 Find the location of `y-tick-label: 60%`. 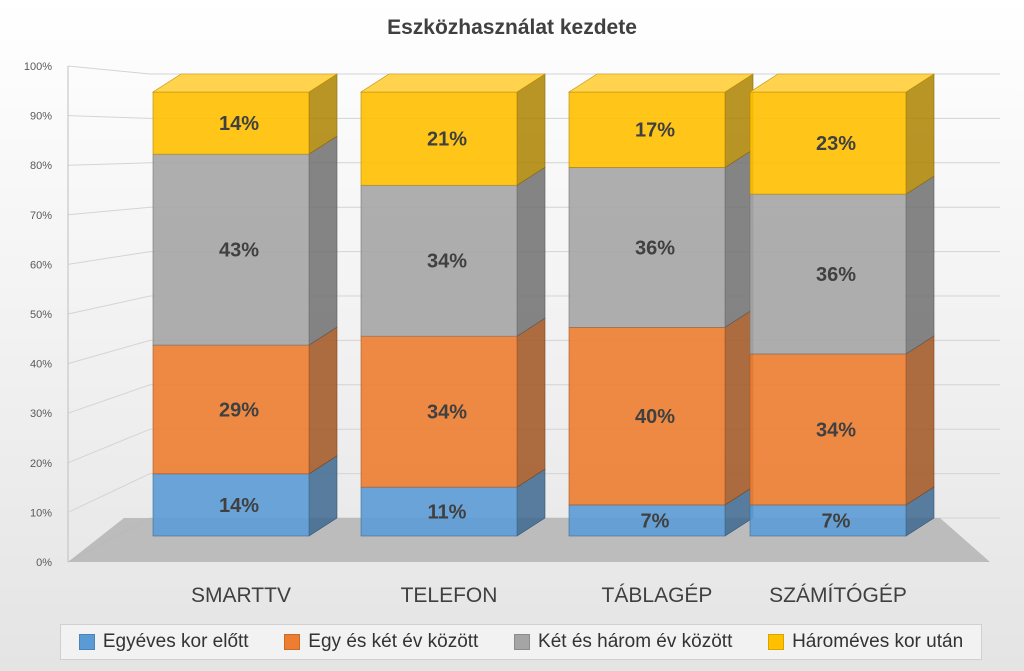

y-tick-label: 60% is located at coordinates (41, 265).